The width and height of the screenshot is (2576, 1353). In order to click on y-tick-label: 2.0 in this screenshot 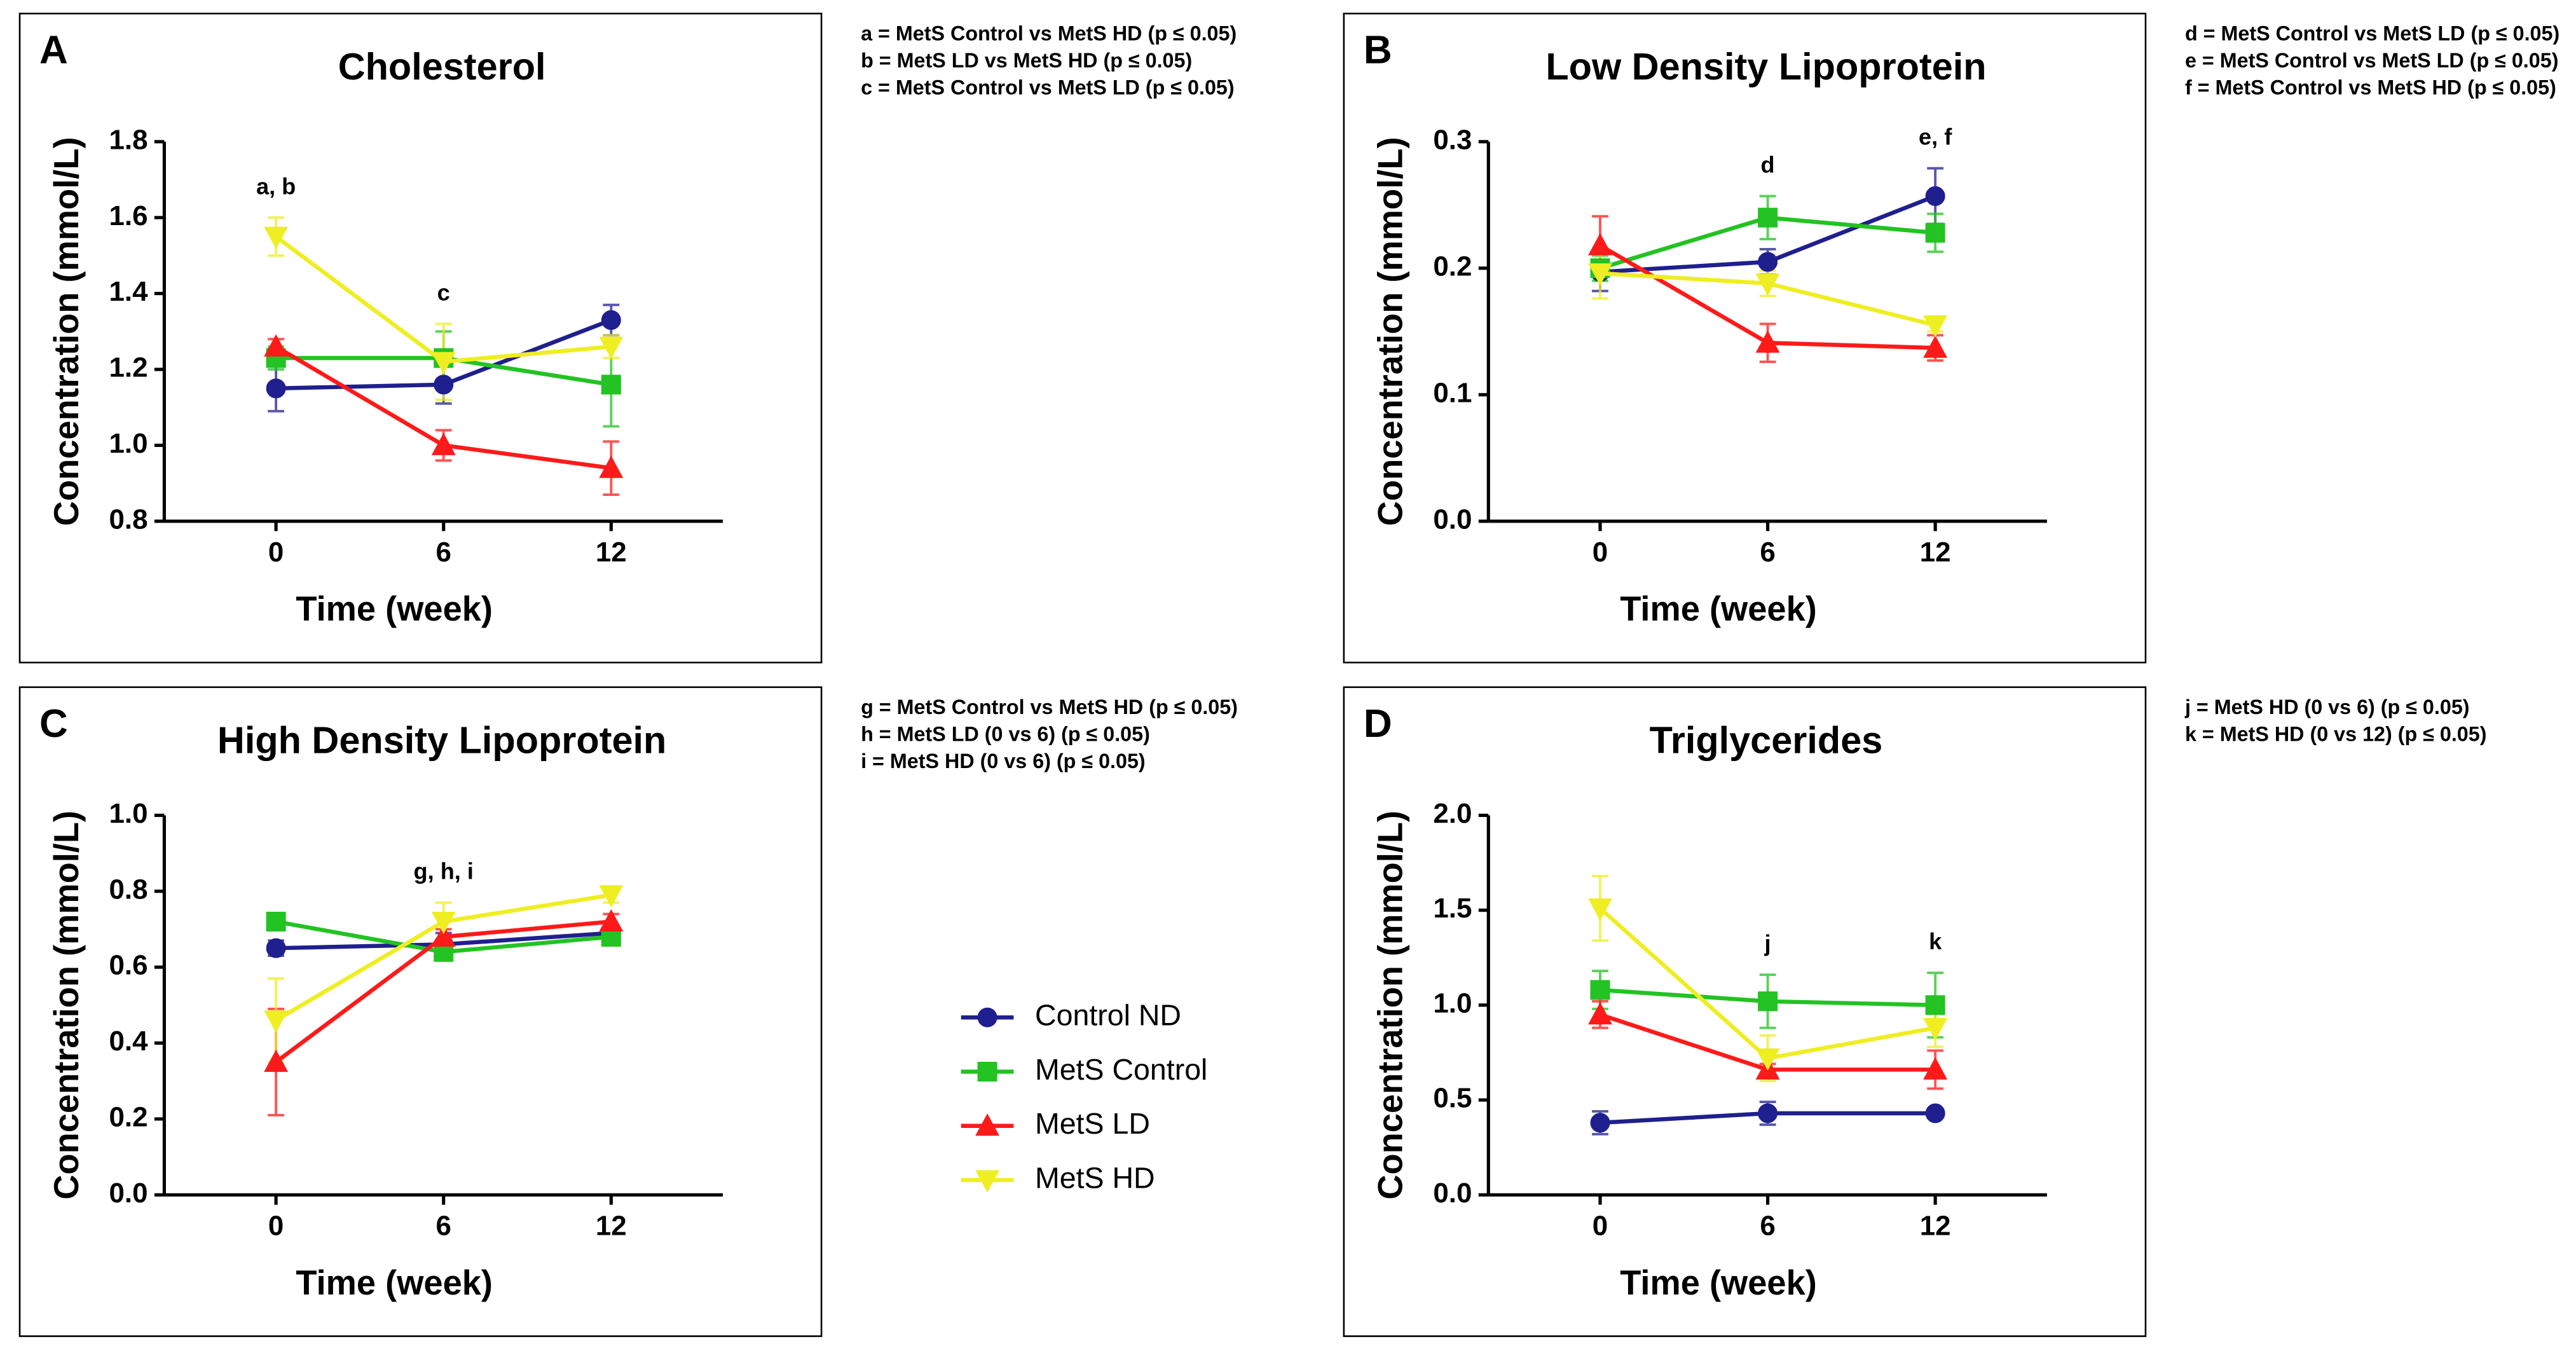, I will do `click(1452, 814)`.